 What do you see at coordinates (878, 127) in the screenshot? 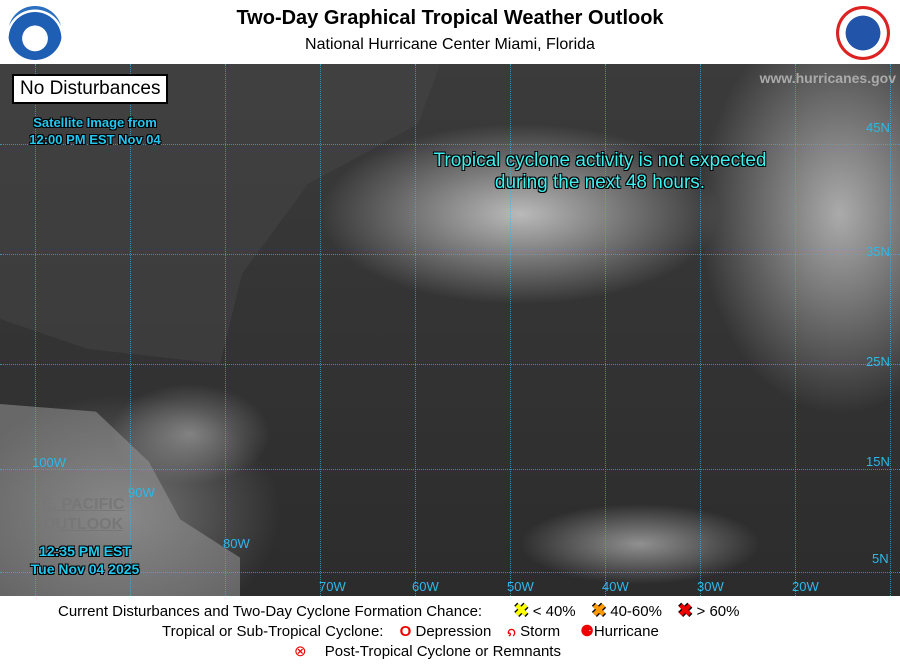
I see `lat-label: 45N` at bounding box center [878, 127].